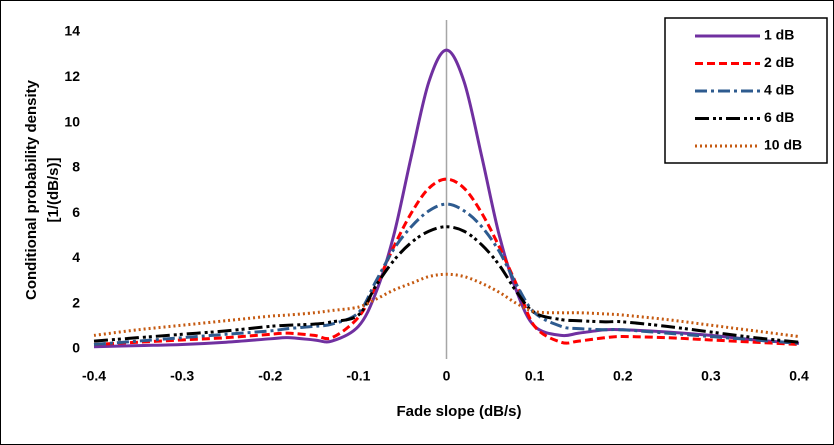 The width and height of the screenshot is (834, 445). Describe the element at coordinates (53, 190) in the screenshot. I see `y-axis-label: [1/(dB/s)]` at that location.